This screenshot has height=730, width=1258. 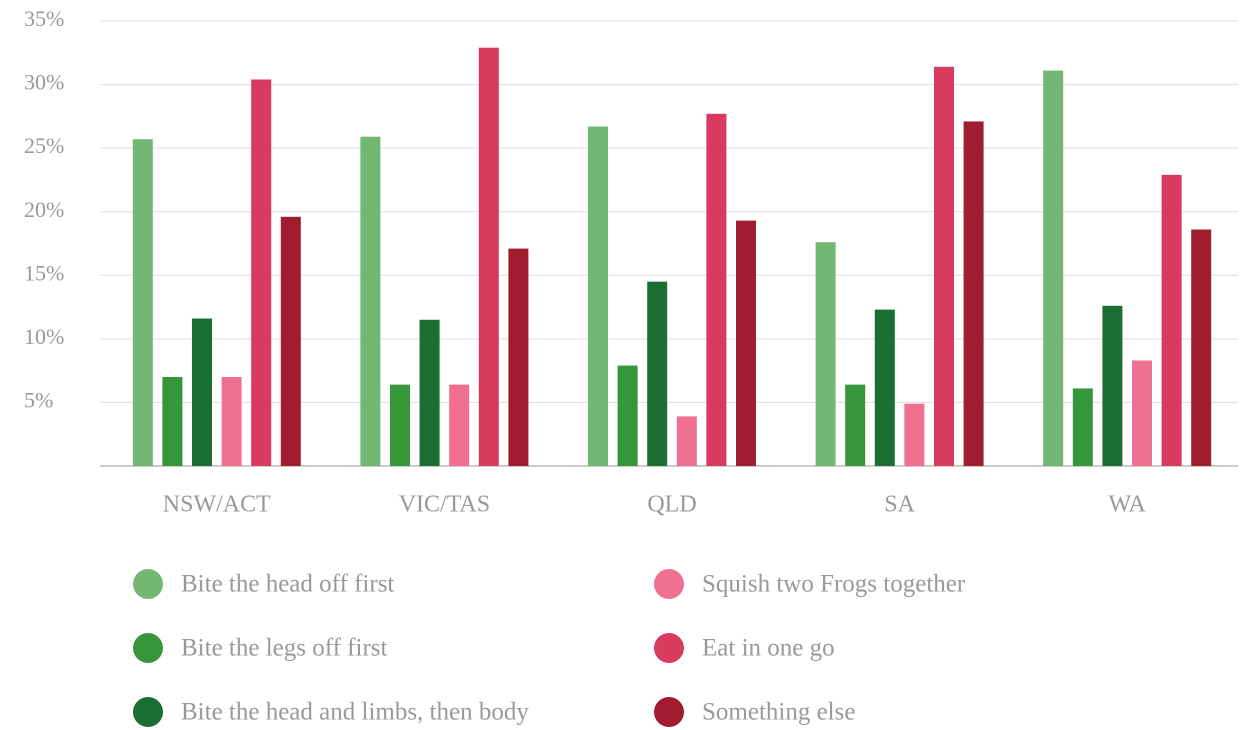 I want to click on y-tick-label: 35%, so click(x=44, y=18).